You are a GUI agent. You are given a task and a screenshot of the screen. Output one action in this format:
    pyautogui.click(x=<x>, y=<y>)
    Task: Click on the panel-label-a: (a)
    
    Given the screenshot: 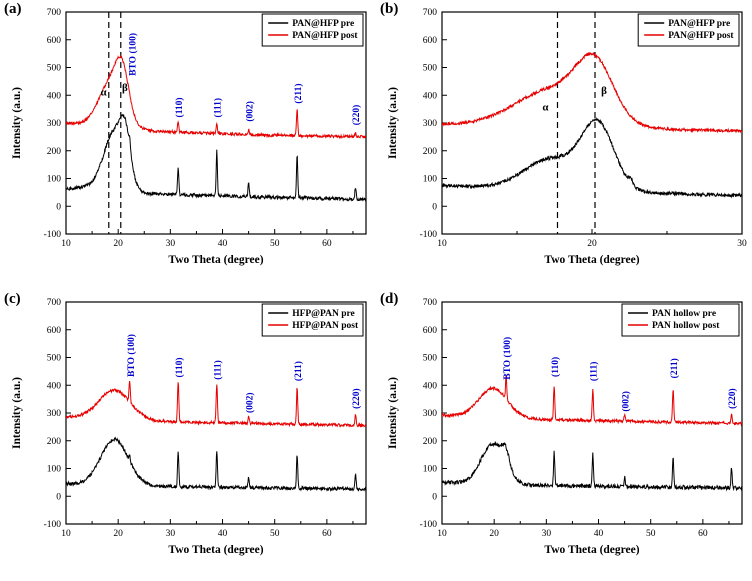 What is the action you would take?
    pyautogui.click(x=13, y=9)
    